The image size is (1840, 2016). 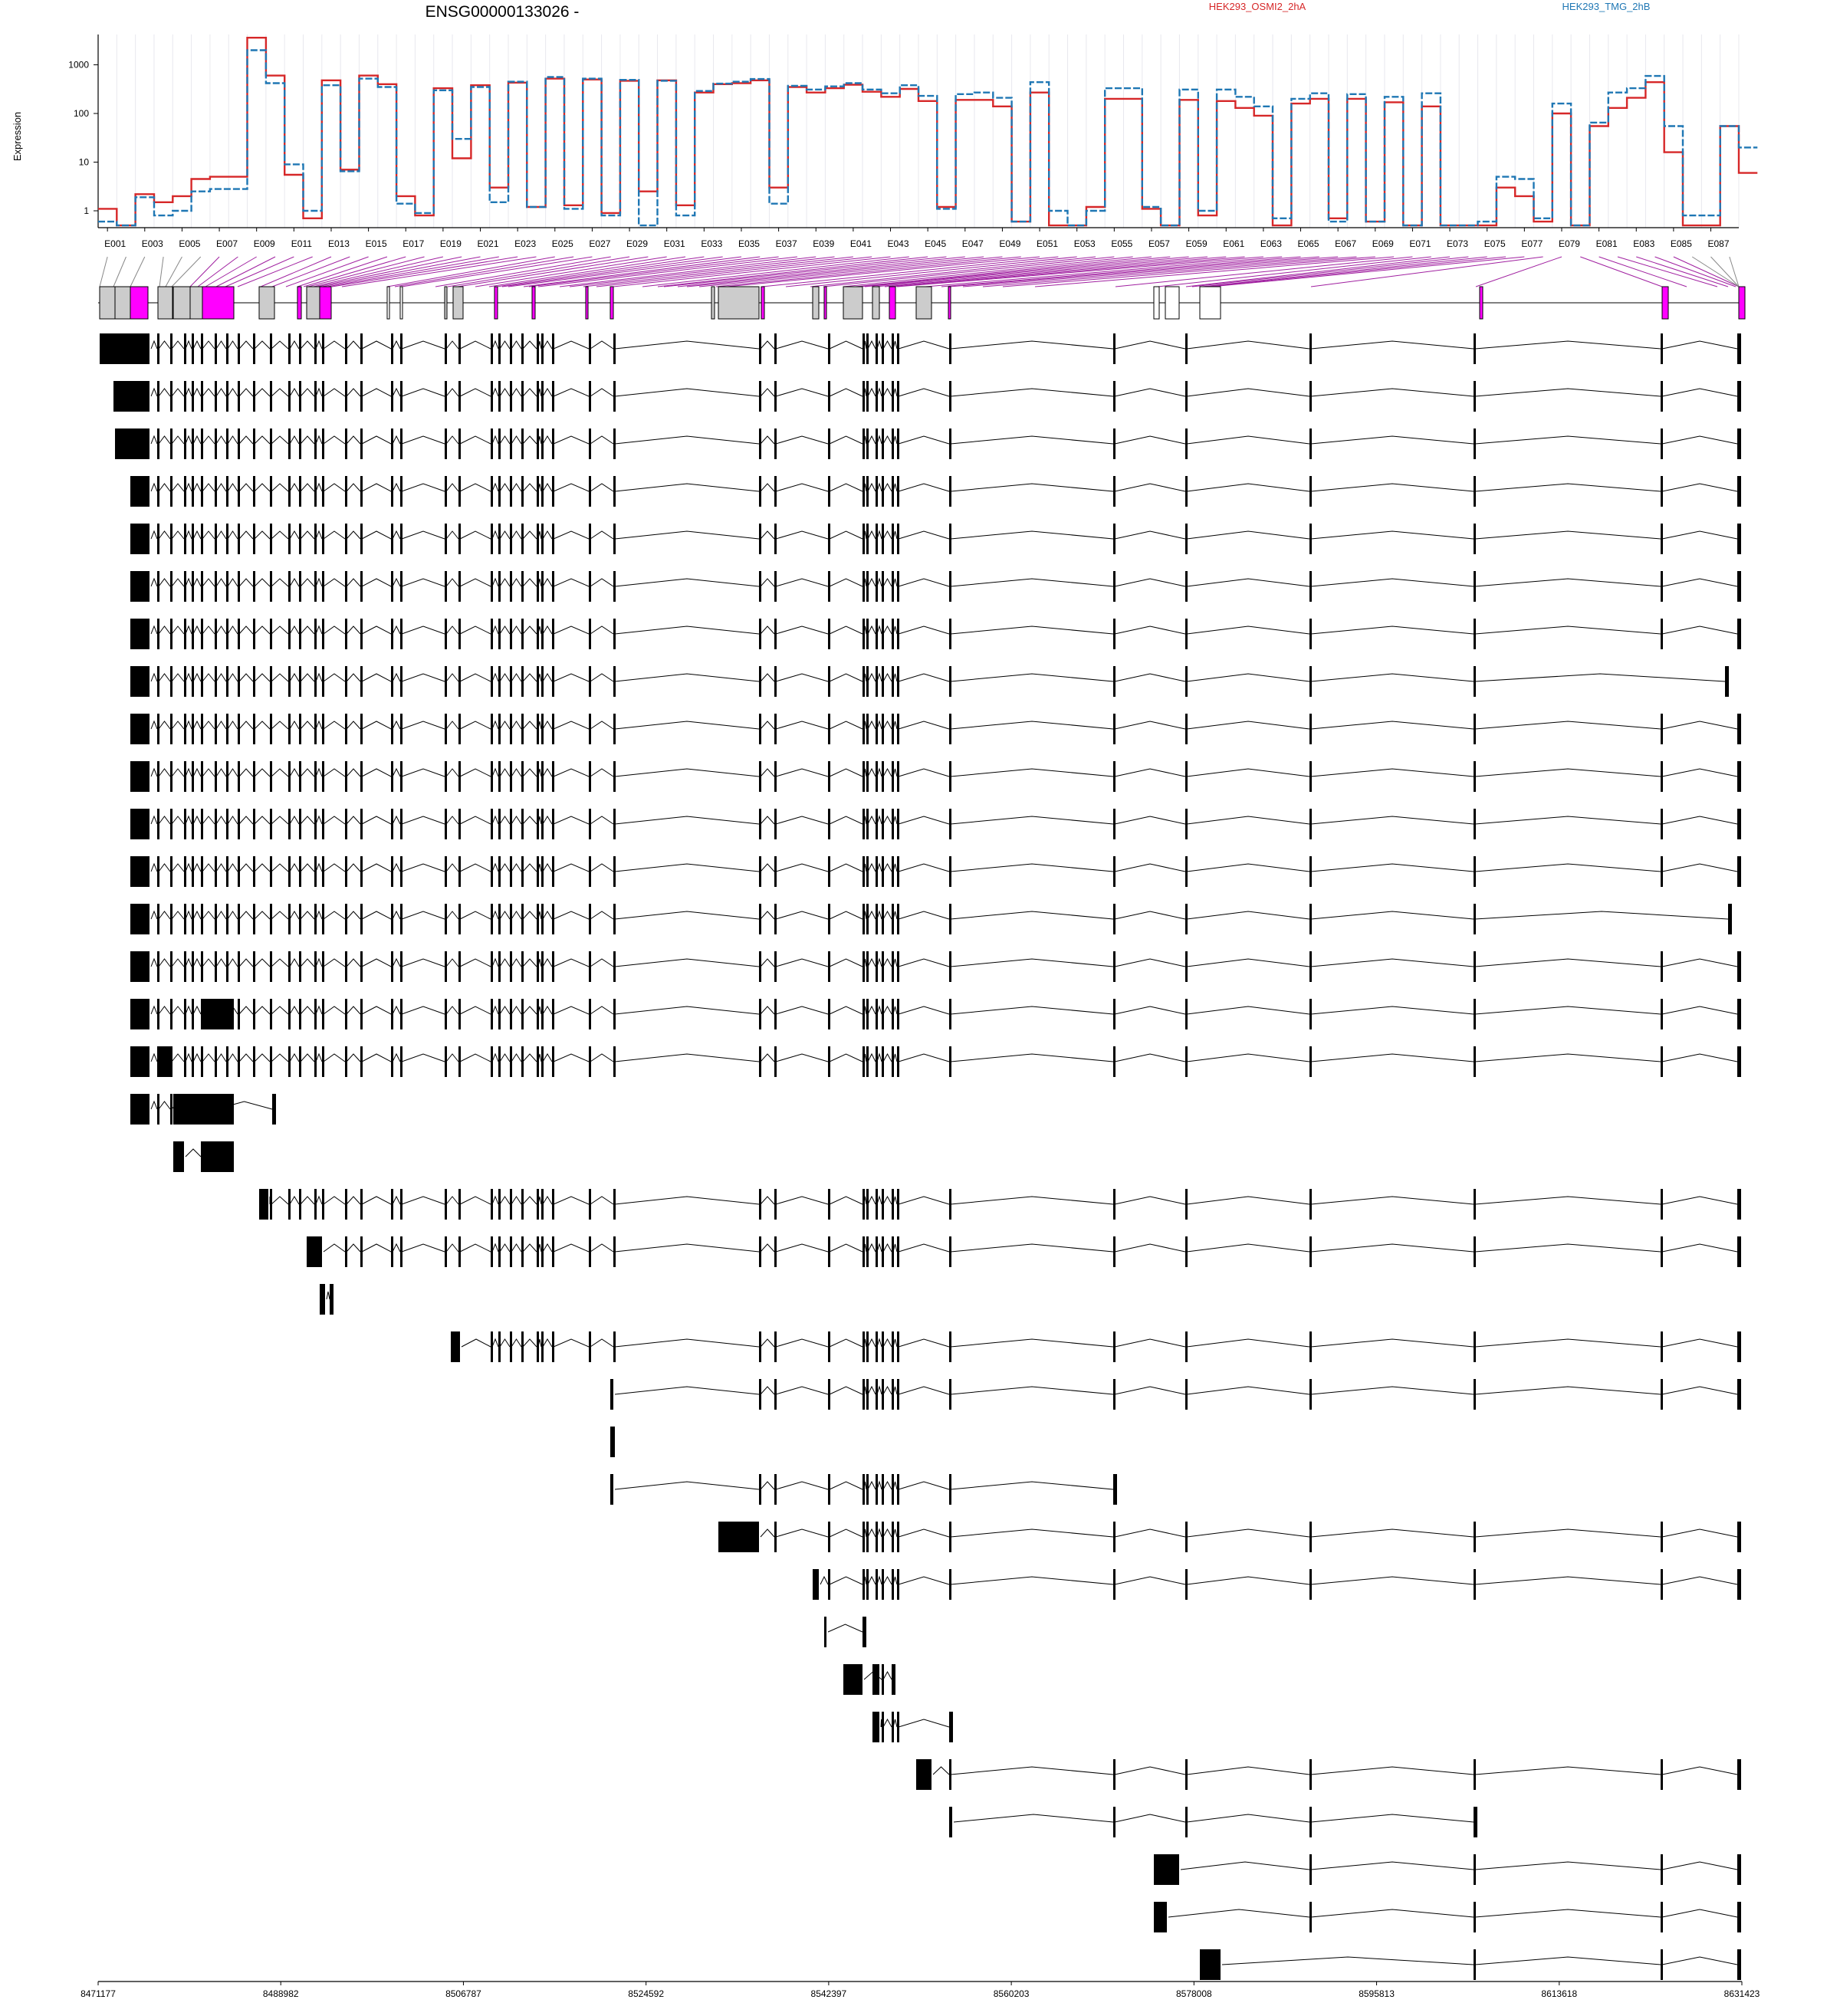 What do you see at coordinates (922, 303) in the screenshot?
I see `gene-model-track` at bounding box center [922, 303].